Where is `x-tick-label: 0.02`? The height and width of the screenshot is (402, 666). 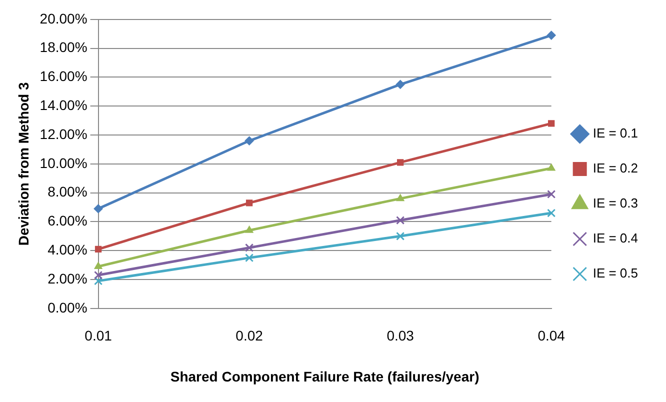
x-tick-label: 0.02 is located at coordinates (250, 336).